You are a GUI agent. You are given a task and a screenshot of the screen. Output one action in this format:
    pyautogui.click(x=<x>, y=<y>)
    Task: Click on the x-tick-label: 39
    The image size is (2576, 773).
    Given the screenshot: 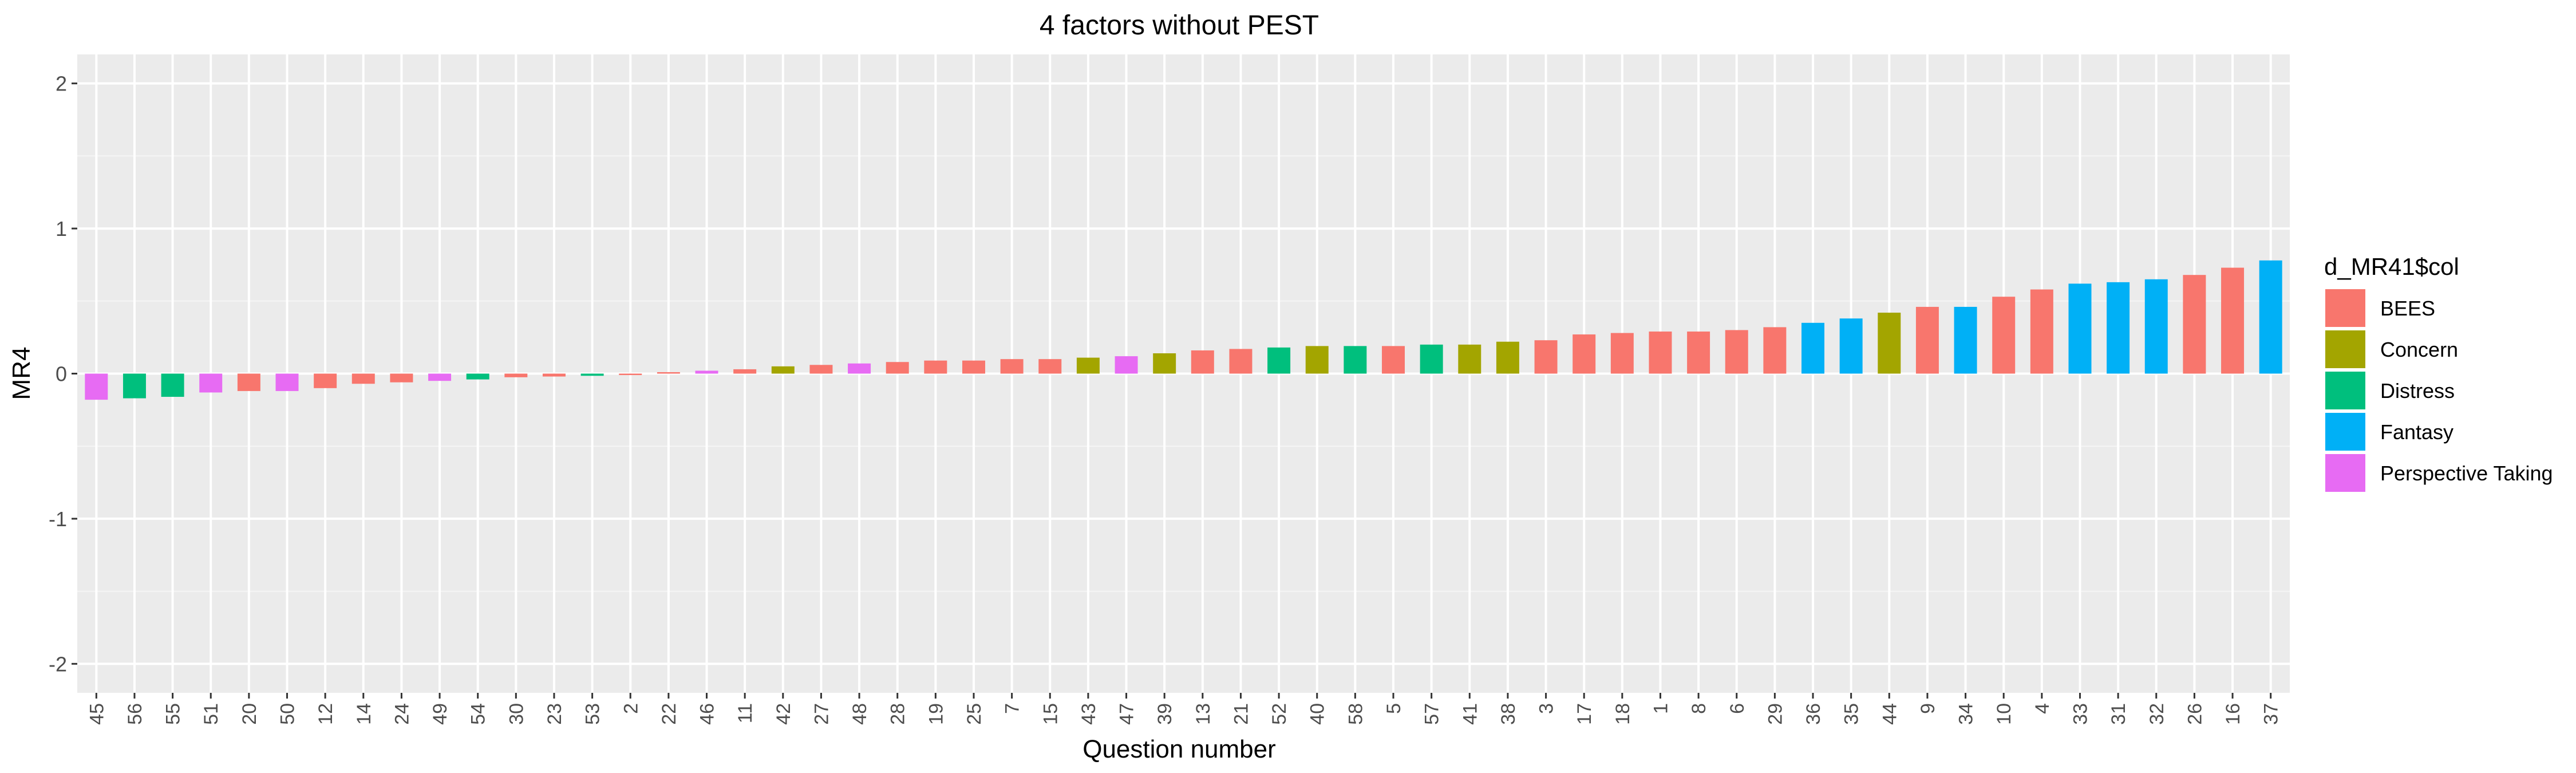 What is the action you would take?
    pyautogui.click(x=1165, y=714)
    